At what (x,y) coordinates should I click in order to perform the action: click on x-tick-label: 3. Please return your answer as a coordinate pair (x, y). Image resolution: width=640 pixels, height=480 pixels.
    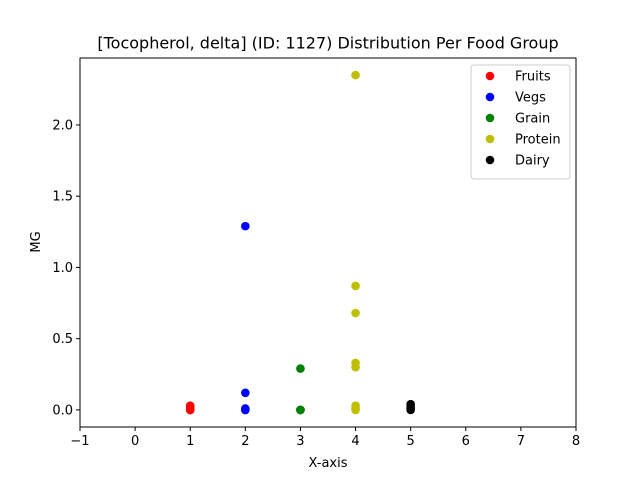
    Looking at the image, I should click on (300, 441).